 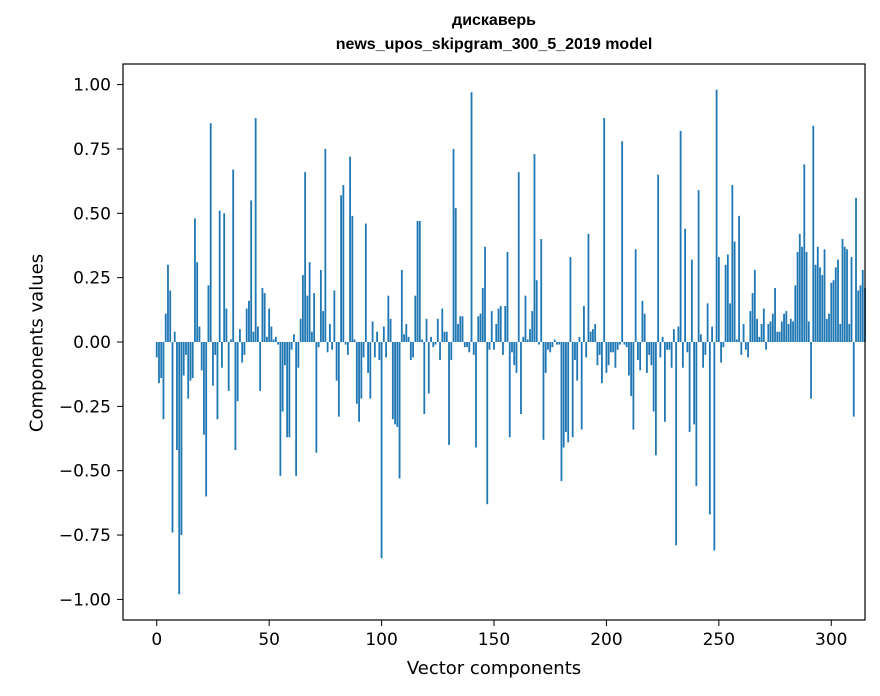 What do you see at coordinates (92, 86) in the screenshot?
I see `y-tick-label: 1.00` at bounding box center [92, 86].